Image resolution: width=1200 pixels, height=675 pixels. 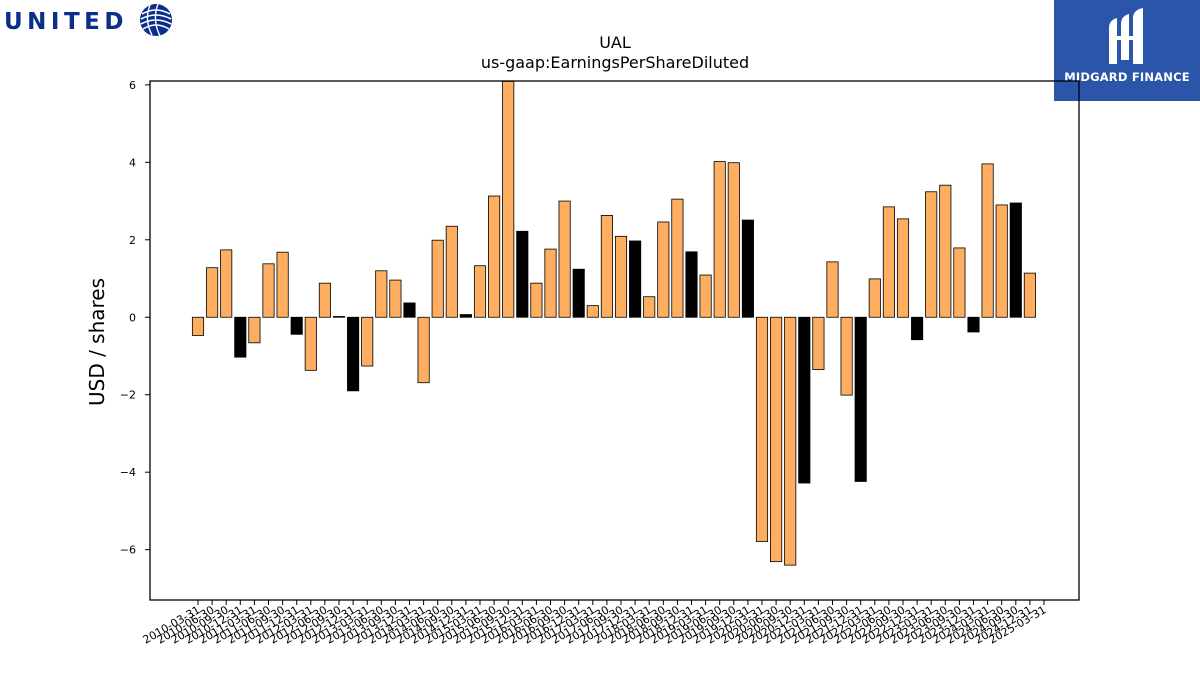 I want to click on united-logo: UNITED, so click(x=89, y=22).